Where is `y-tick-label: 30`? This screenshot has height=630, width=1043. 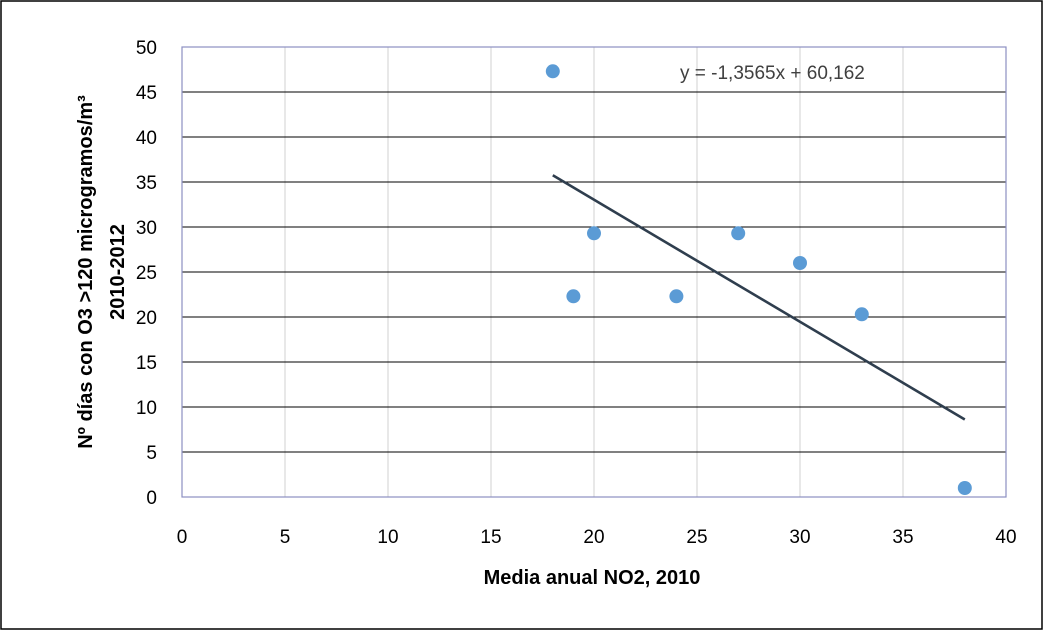
y-tick-label: 30 is located at coordinates (146, 228).